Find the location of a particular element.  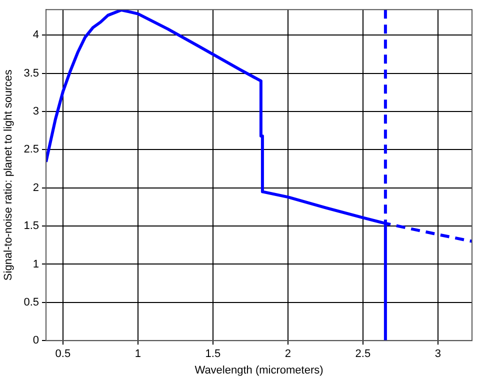

y-tick-label: 3.5 is located at coordinates (31, 73).